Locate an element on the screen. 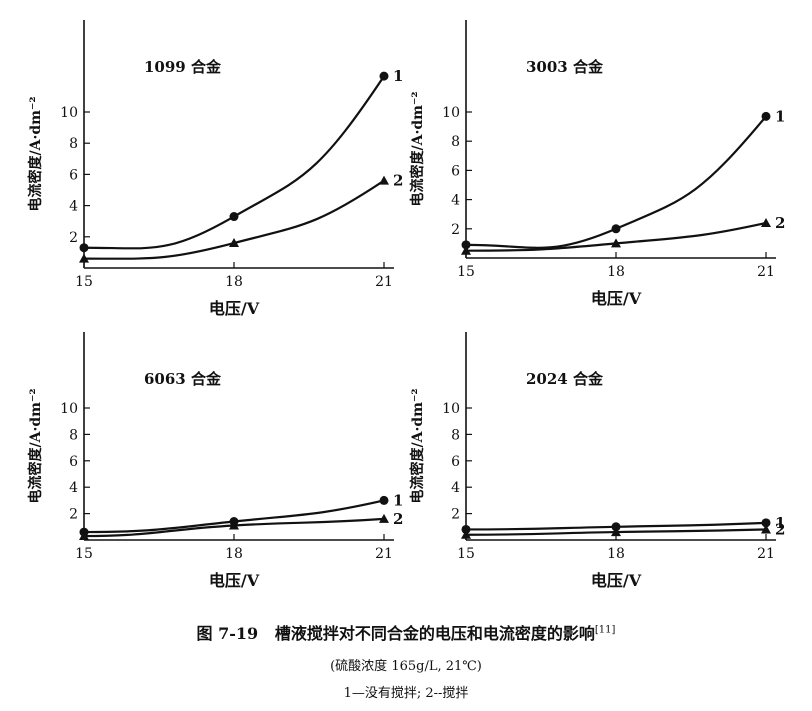 Image resolution: width=812 pixels, height=711 pixels. figure-number: 图 7-19 is located at coordinates (227, 633).